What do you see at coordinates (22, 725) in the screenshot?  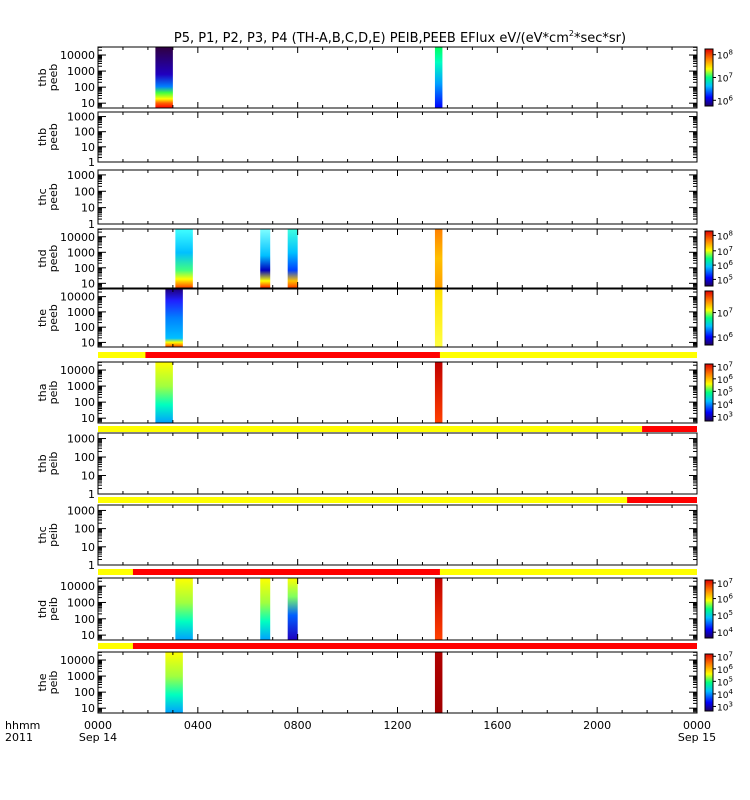 I see `x-axis-label: hhmm` at bounding box center [22, 725].